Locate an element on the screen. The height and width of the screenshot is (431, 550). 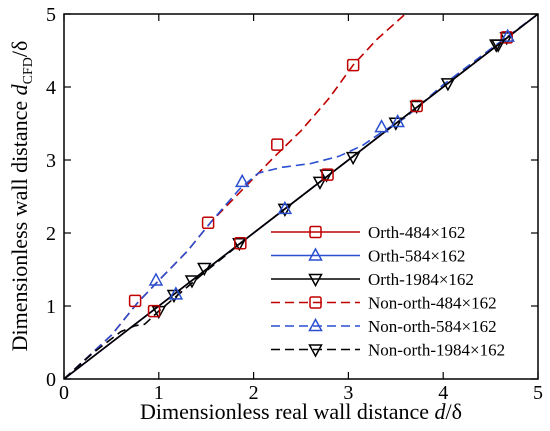
y-axis-label-subscript: CFD is located at coordinates (28, 70).